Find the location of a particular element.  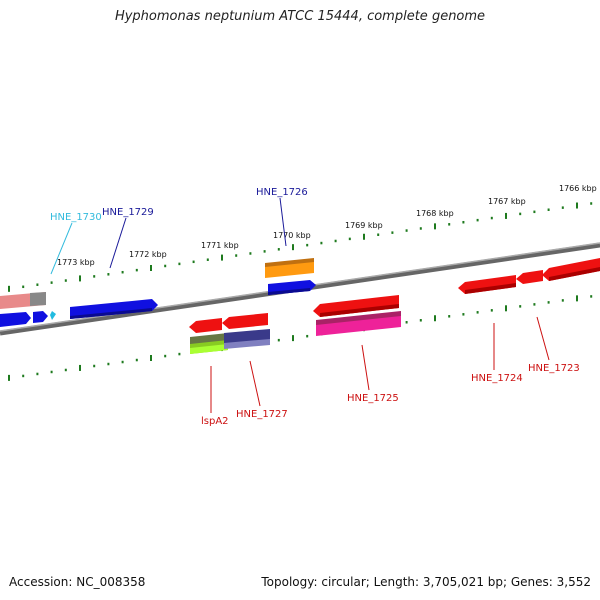

gene-arrow-lspa2-red is located at coordinates (205, 325).